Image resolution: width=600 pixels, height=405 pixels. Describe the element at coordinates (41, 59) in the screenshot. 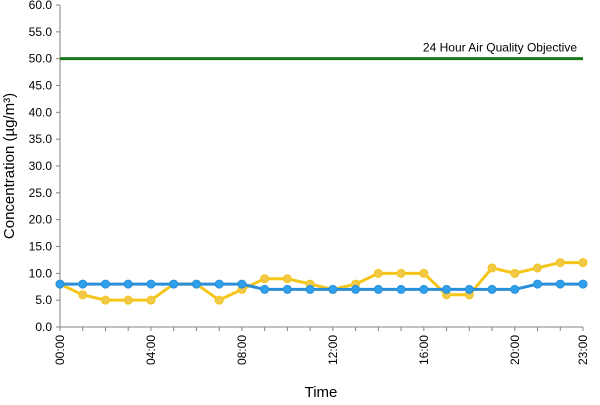

I see `y-tick-label: 50.0` at that location.